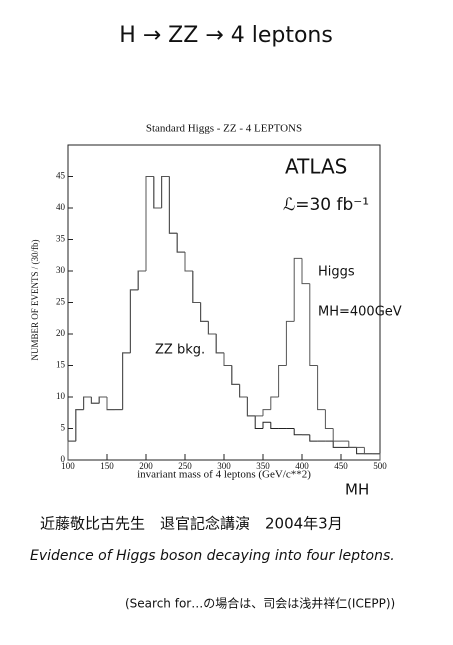 The image size is (453, 645). I want to click on x-tick-label: 400, so click(302, 466).